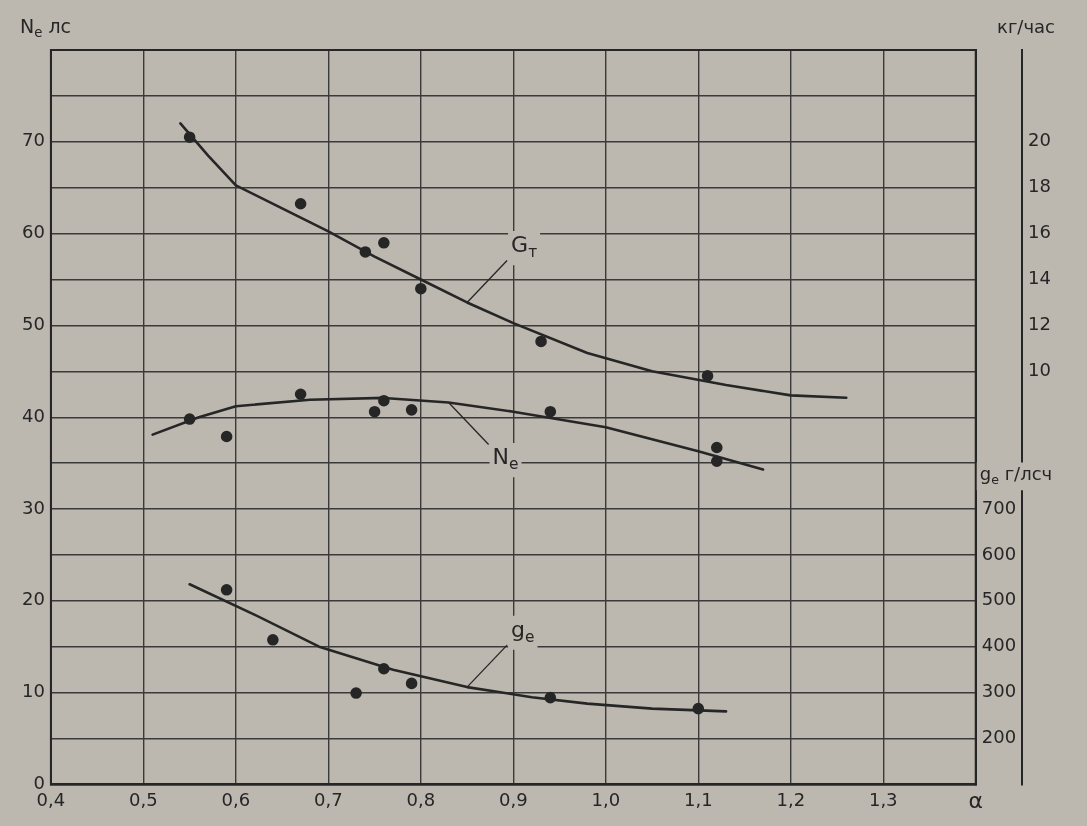  Describe the element at coordinates (421, 799) in the screenshot. I see `x-tick-label: 0,8` at that location.